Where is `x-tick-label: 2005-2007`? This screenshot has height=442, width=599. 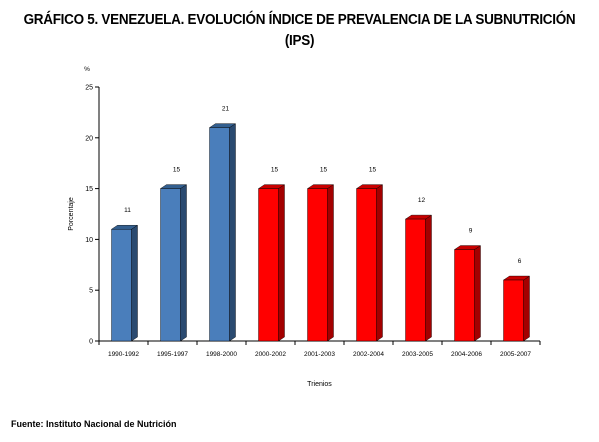 x-tick-label: 2005-2007 is located at coordinates (515, 354).